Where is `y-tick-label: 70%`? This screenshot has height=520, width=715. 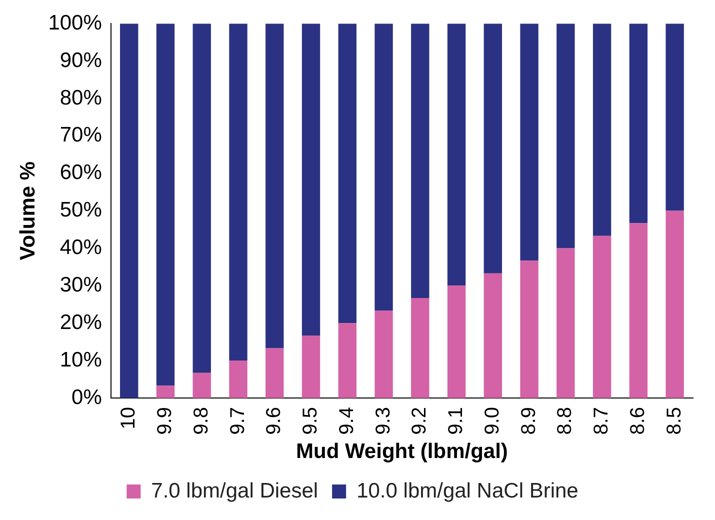 y-tick-label: 70% is located at coordinates (81, 135).